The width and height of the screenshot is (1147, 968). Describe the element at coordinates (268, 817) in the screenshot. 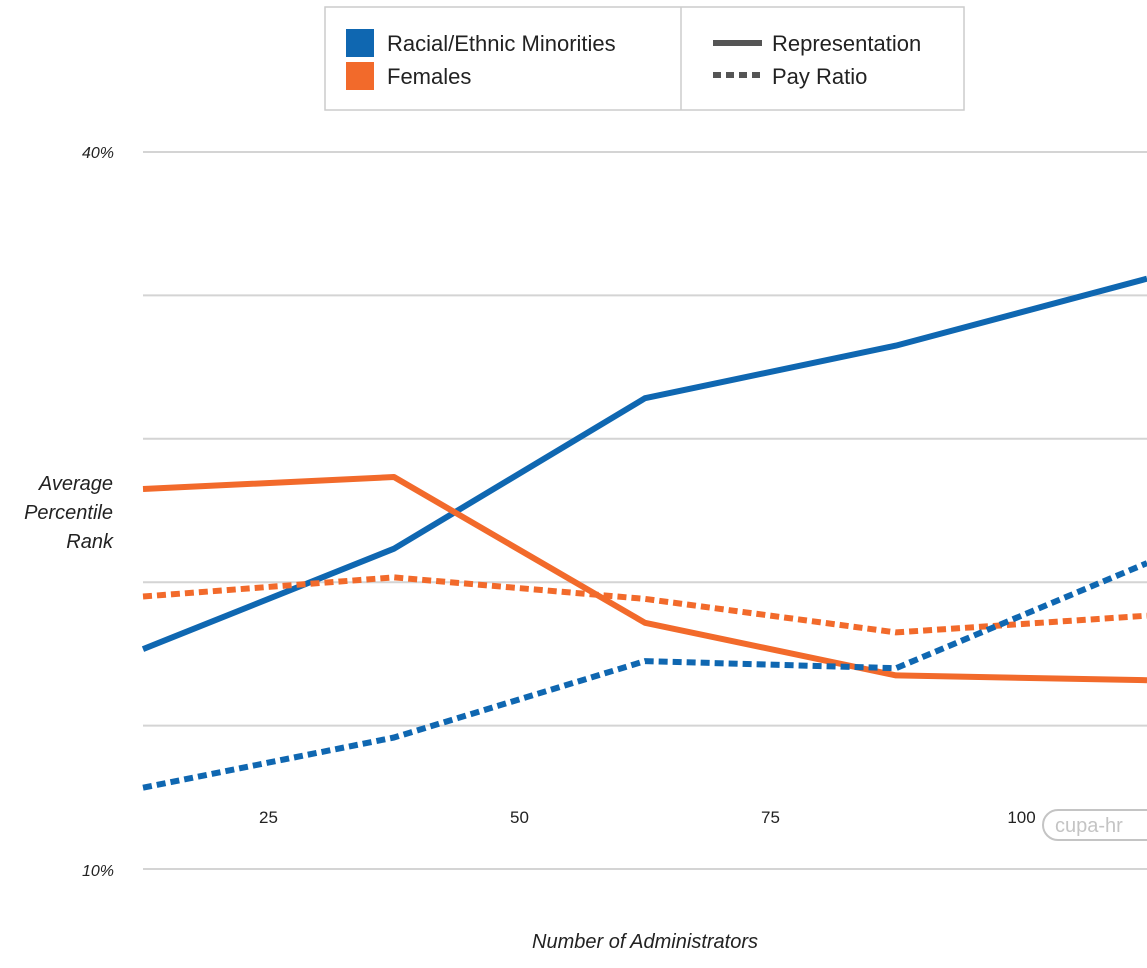

I see `x-tick-label: 25` at that location.